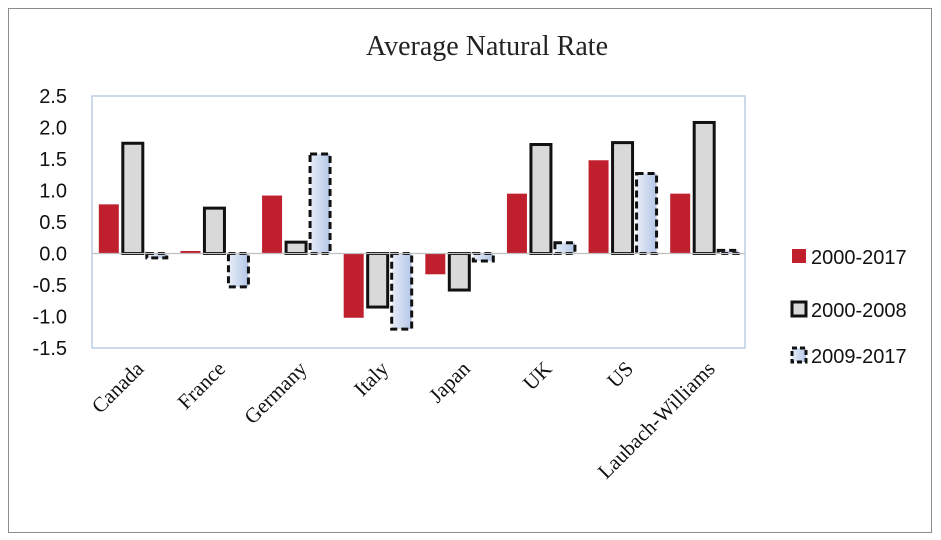 The height and width of the screenshot is (540, 941). I want to click on bar-2000-2008-Germany, so click(296, 248).